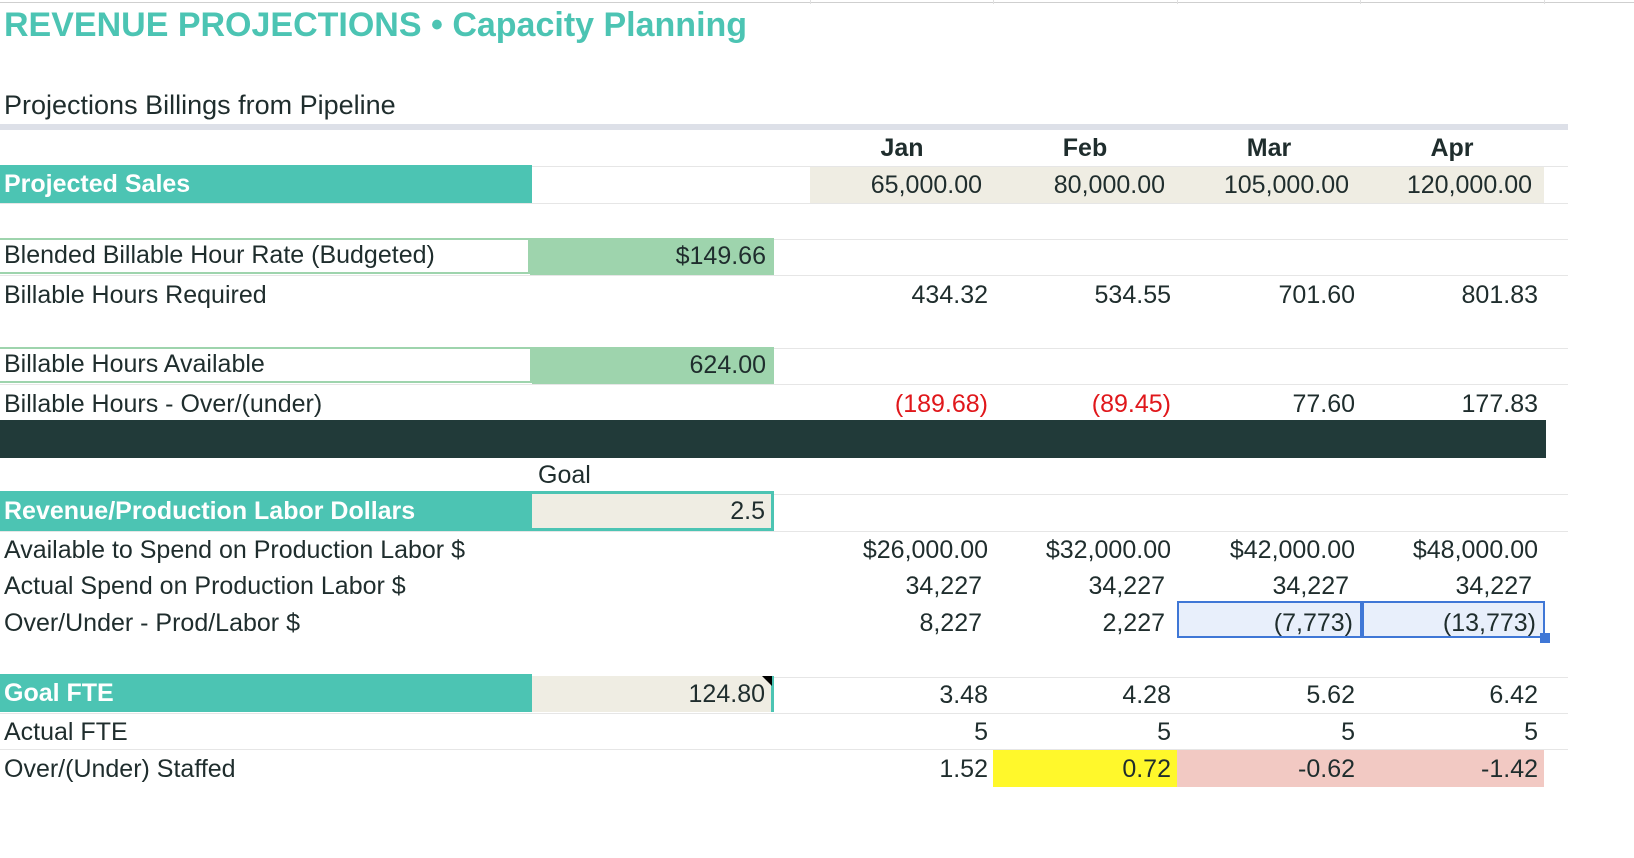 Image resolution: width=1634 pixels, height=858 pixels. What do you see at coordinates (1108, 550) in the screenshot?
I see `available-spend-feb: $32,000.00` at bounding box center [1108, 550].